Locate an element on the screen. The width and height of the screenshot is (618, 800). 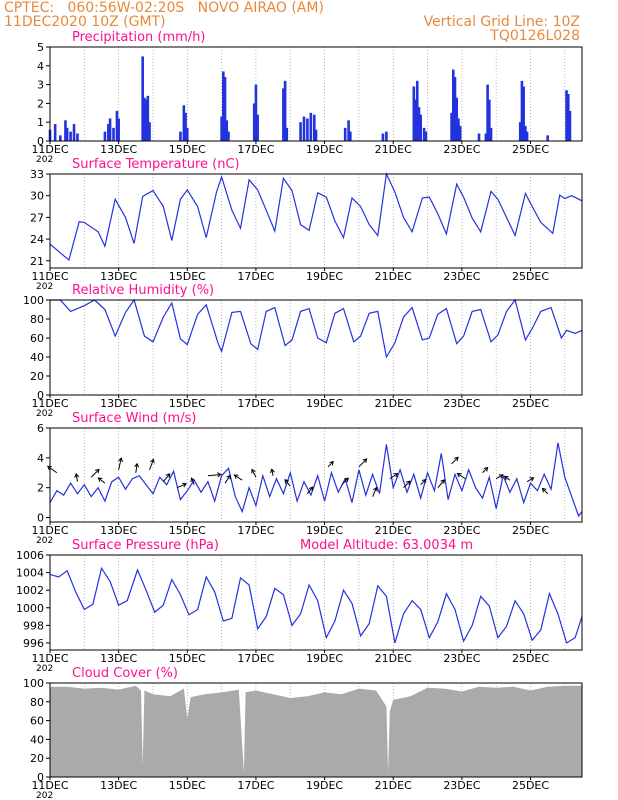
temp-y-tick-label: 30 is located at coordinates (37, 196).